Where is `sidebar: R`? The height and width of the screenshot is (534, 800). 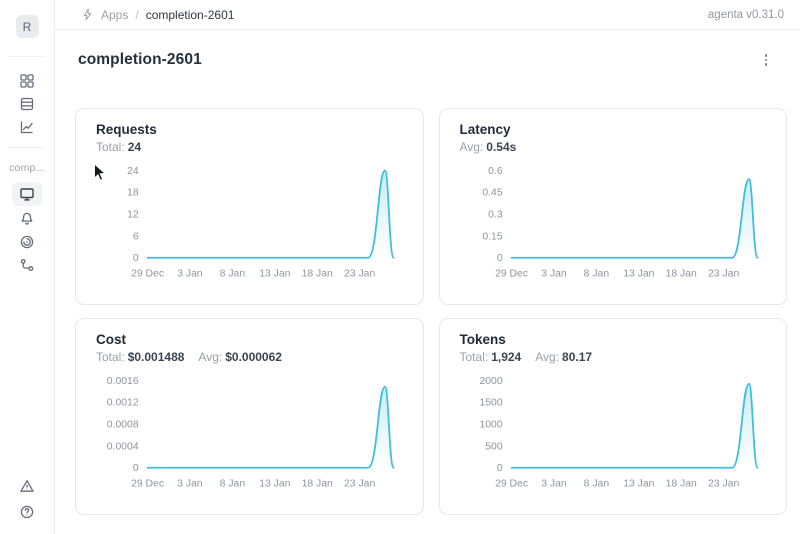 sidebar: R is located at coordinates (27, 267).